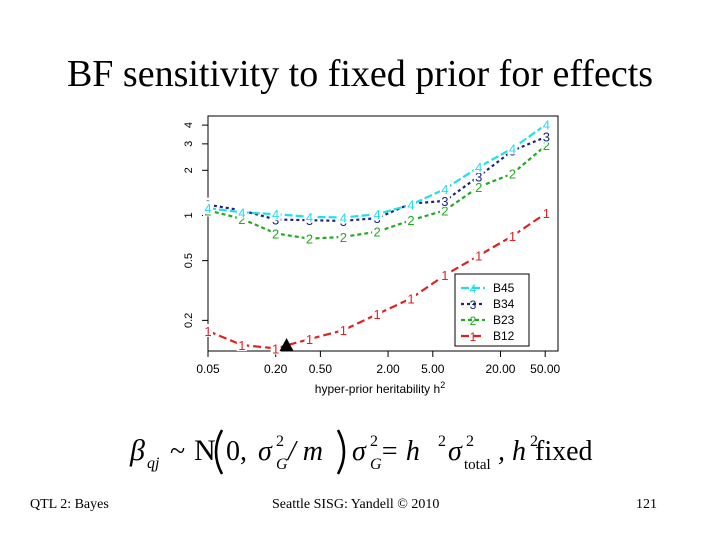 The image size is (720, 540). I want to click on y-tick-label: 1, so click(189, 215).